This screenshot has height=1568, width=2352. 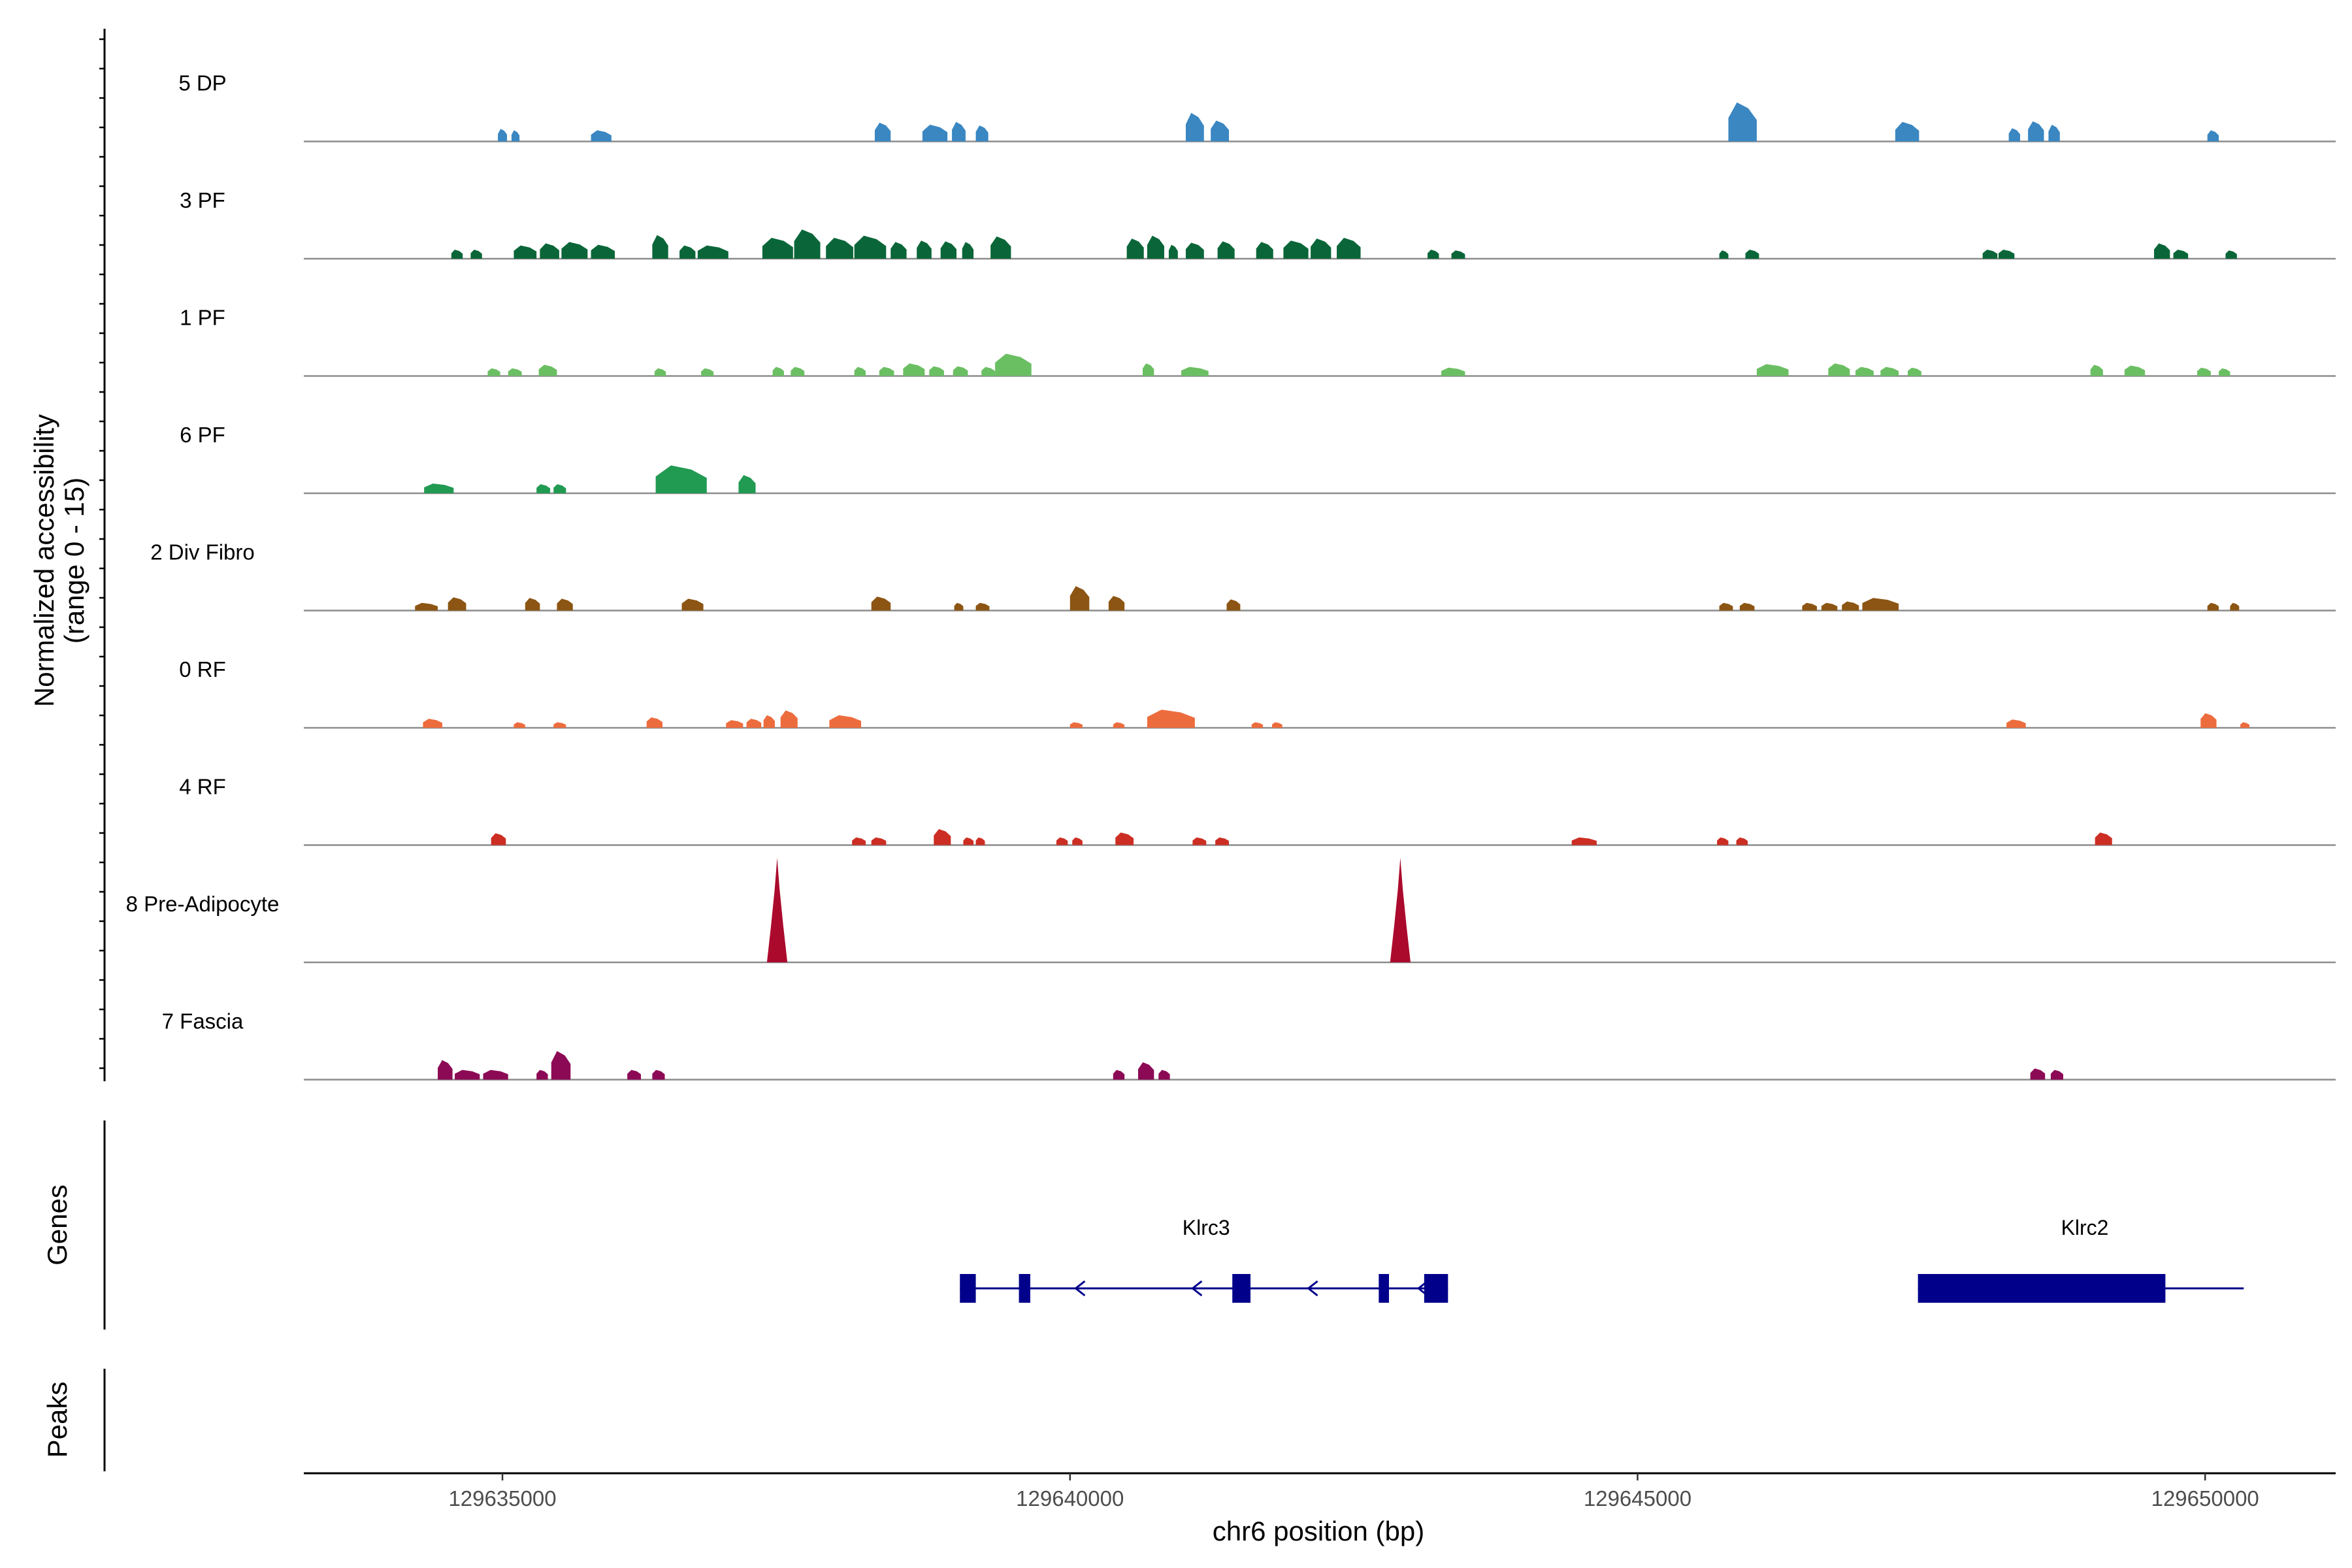 What do you see at coordinates (1257, 810) in the screenshot?
I see `track-4-rf: 4 RF` at bounding box center [1257, 810].